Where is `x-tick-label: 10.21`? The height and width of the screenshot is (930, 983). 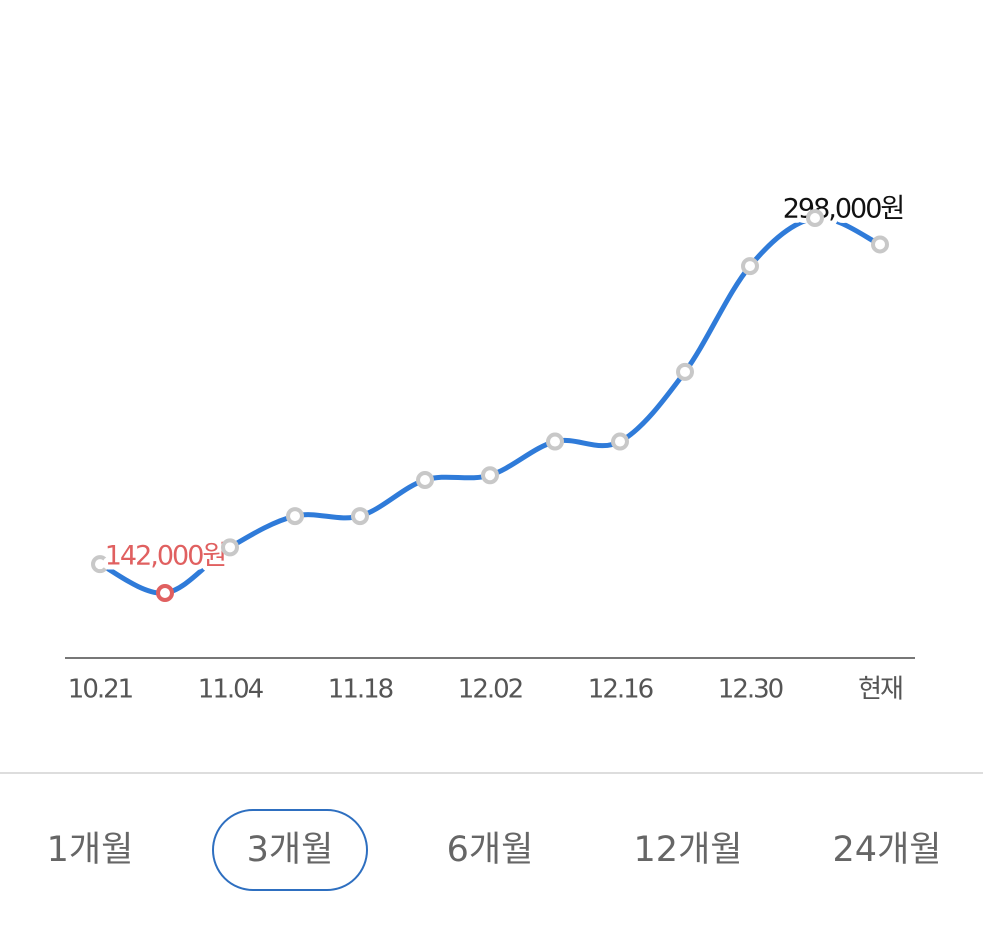 x-tick-label: 10.21 is located at coordinates (100, 690).